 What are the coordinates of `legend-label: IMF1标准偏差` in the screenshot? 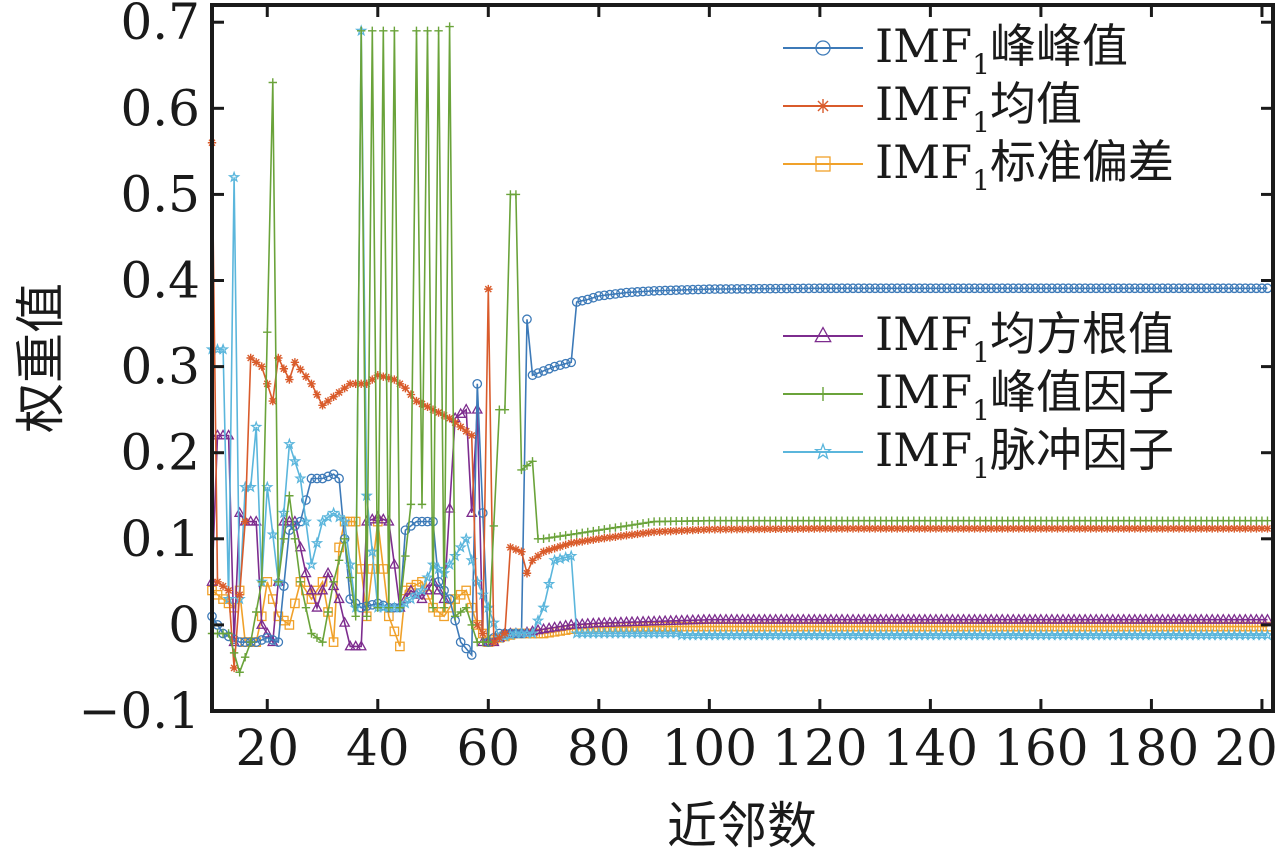 It's located at (1024, 166).